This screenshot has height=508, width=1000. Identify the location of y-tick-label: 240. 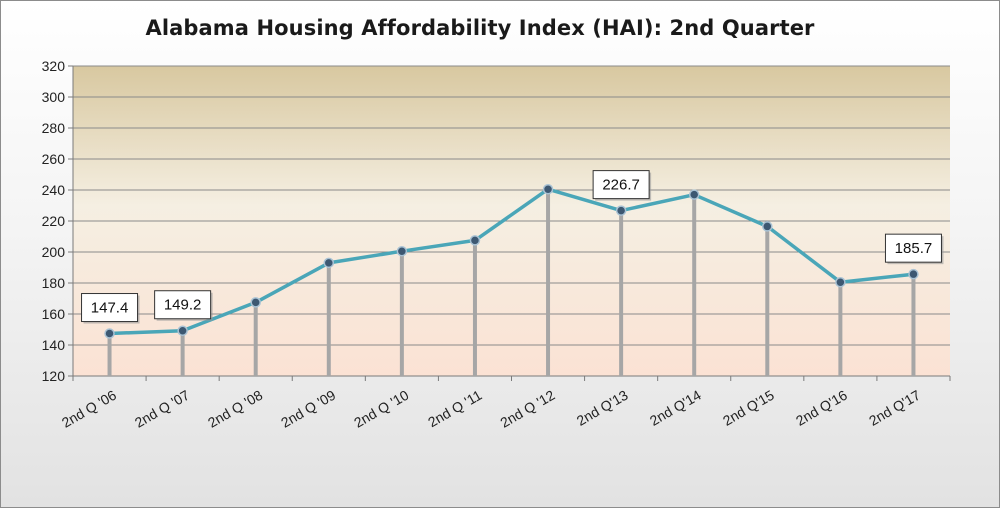
(54, 190).